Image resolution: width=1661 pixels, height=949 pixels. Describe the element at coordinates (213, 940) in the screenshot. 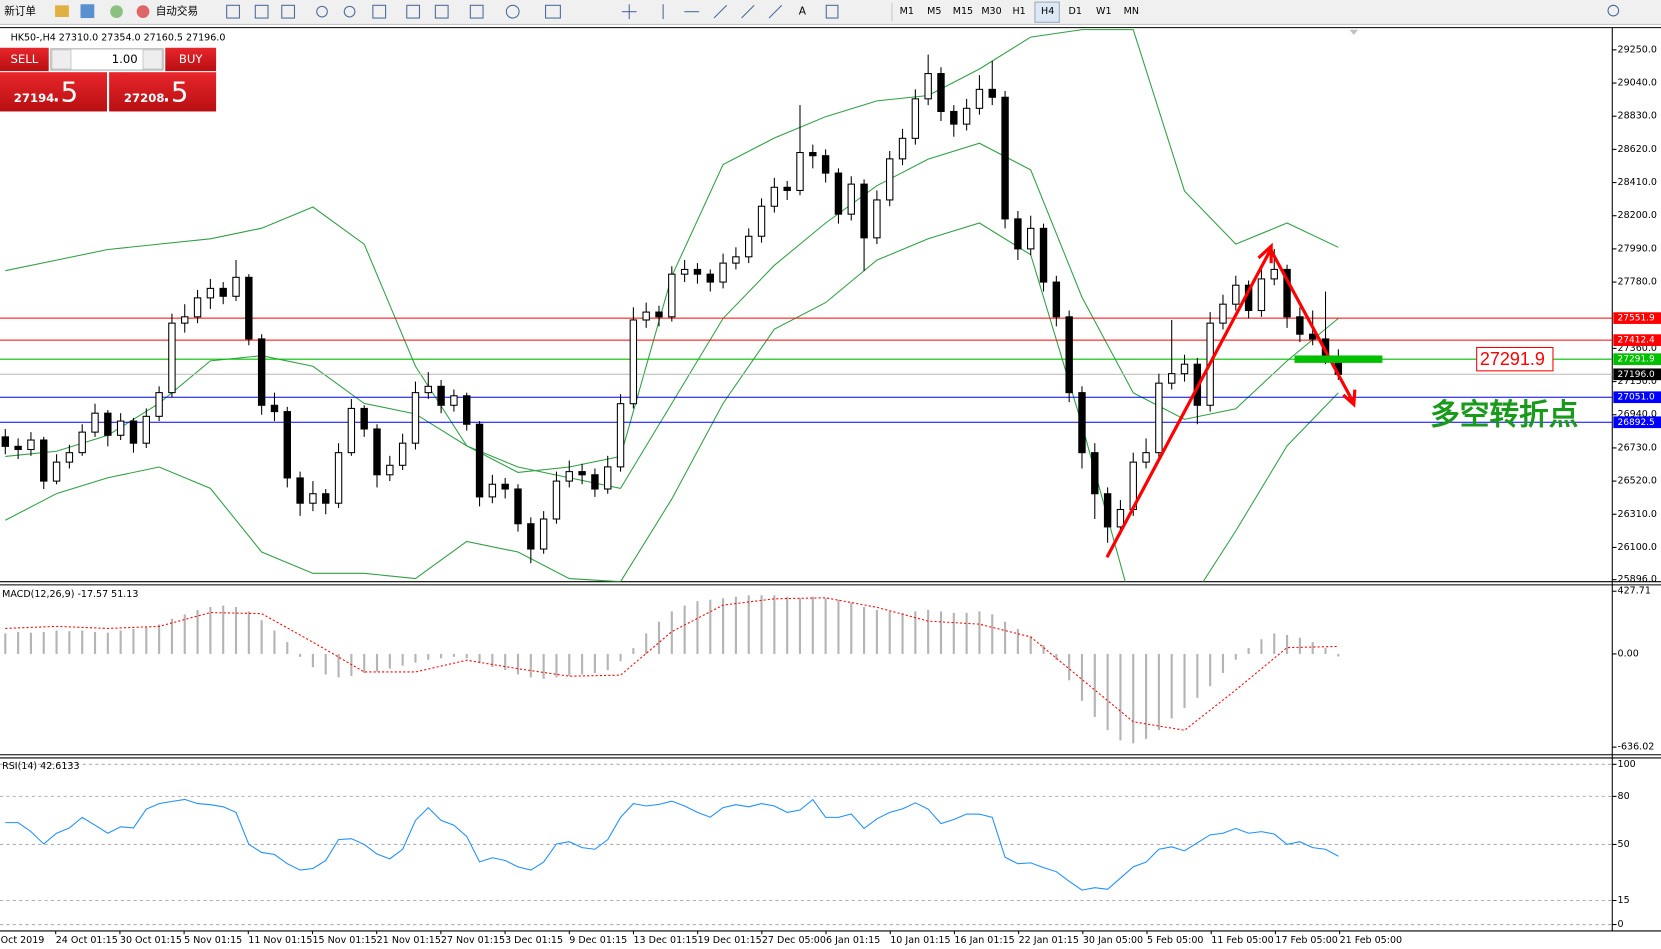

I see `x-tick-label: 5 Nov 01:15` at that location.